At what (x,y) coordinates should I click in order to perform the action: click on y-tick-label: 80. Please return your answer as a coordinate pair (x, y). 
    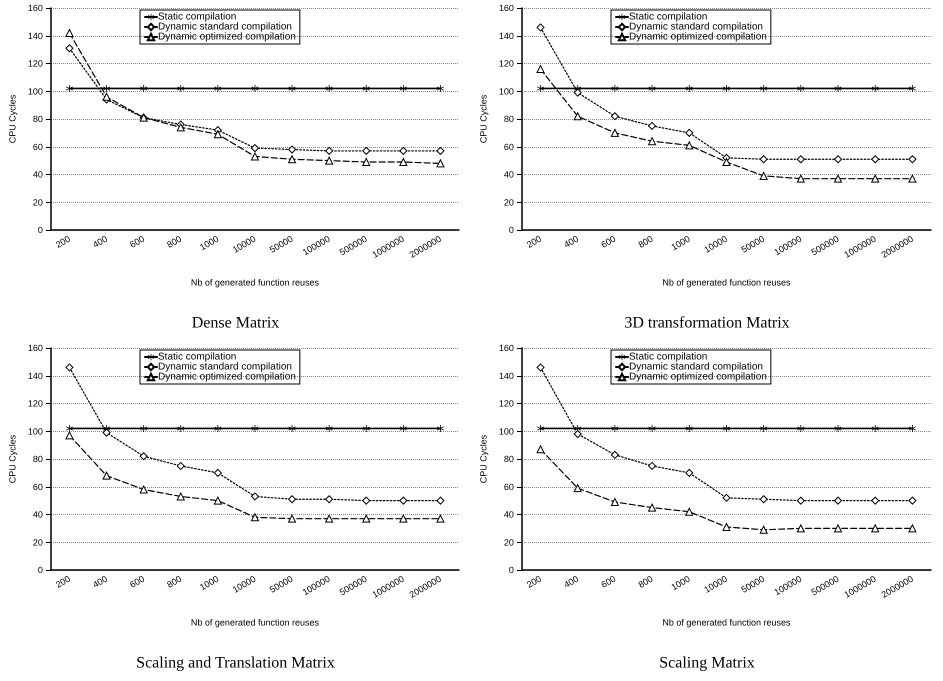
    Looking at the image, I should click on (37, 119).